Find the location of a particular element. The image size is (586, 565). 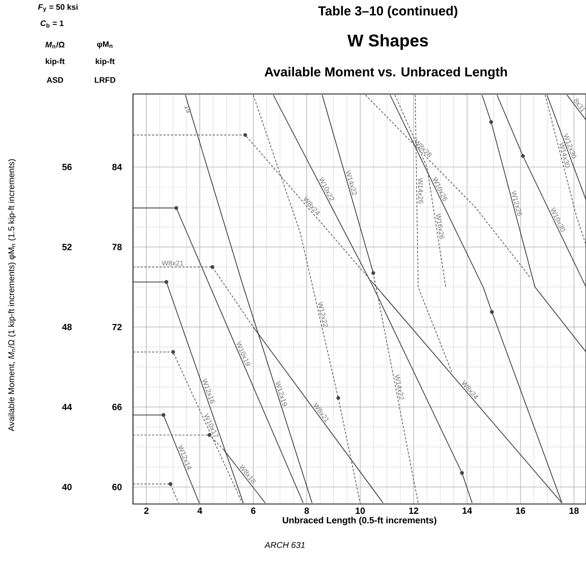

x-tick-label: 12 is located at coordinates (413, 511).